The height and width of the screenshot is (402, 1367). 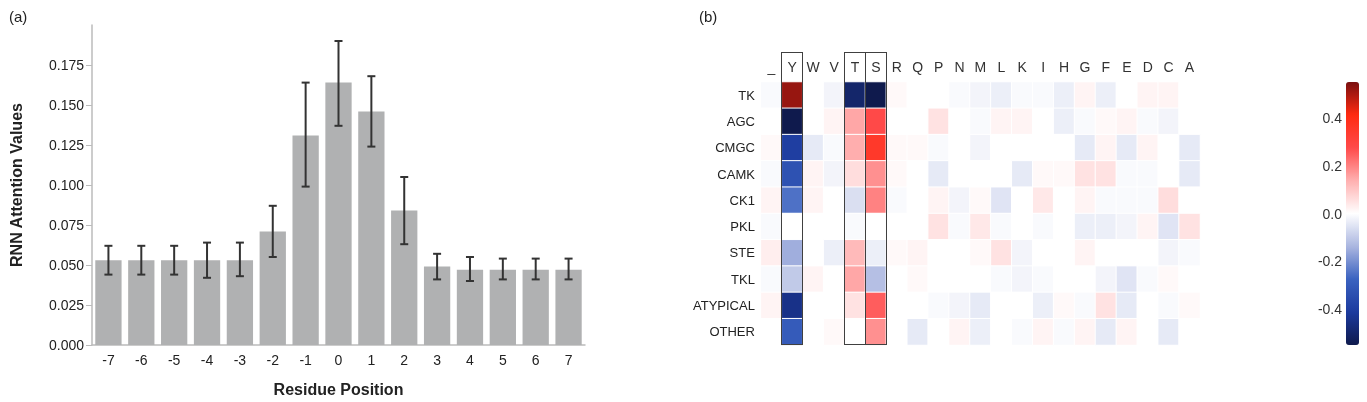 What do you see at coordinates (66, 305) in the screenshot?
I see `y-tick-label: 0.025` at bounding box center [66, 305].